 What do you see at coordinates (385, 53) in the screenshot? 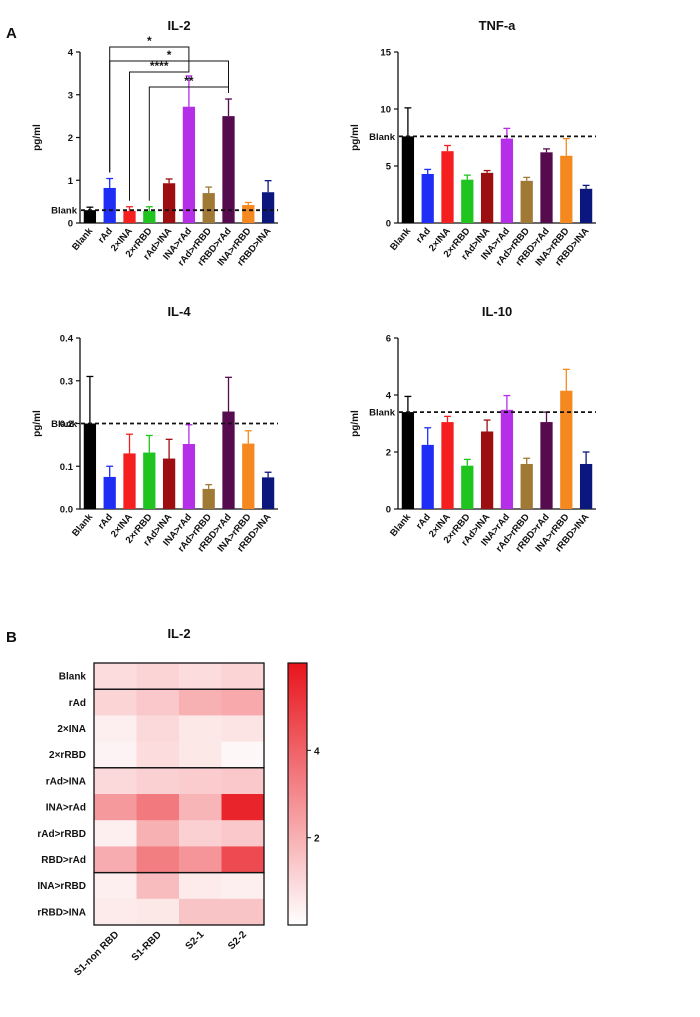
I see `y-tick-label: 15` at bounding box center [385, 53].